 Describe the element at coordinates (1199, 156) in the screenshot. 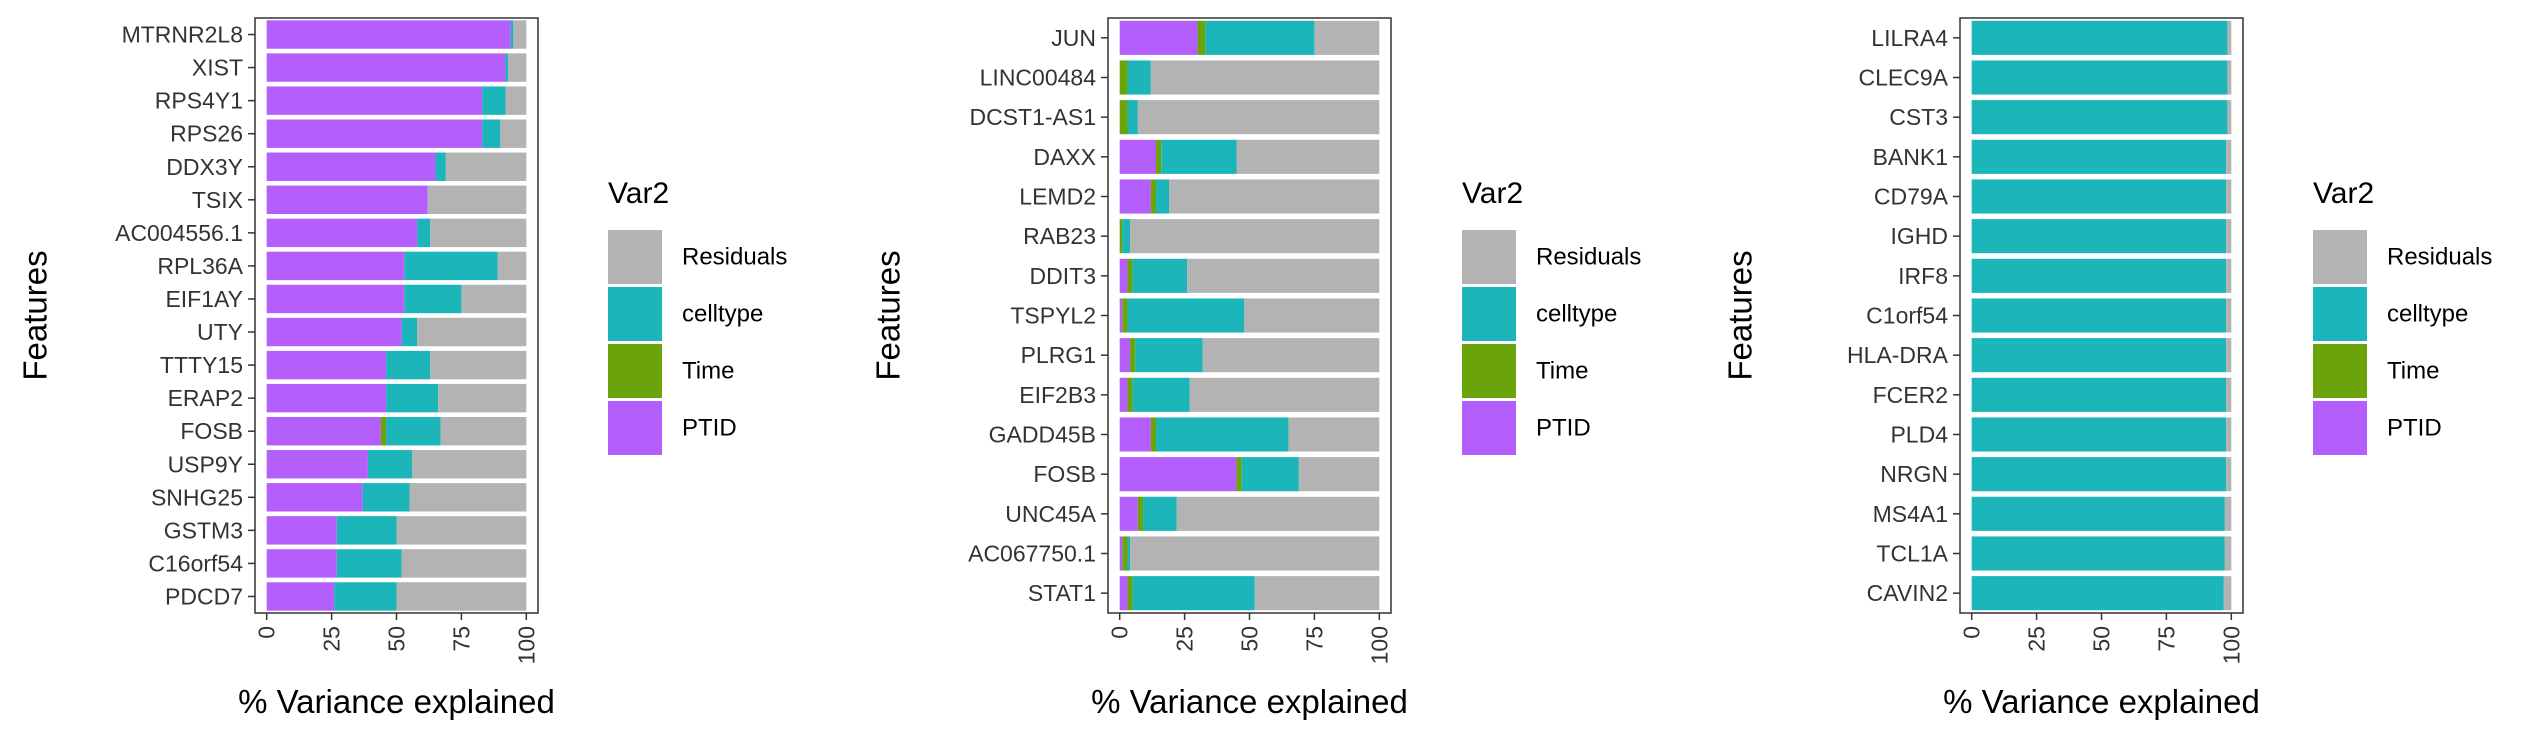

I see `bar-celltype-daxx` at that location.